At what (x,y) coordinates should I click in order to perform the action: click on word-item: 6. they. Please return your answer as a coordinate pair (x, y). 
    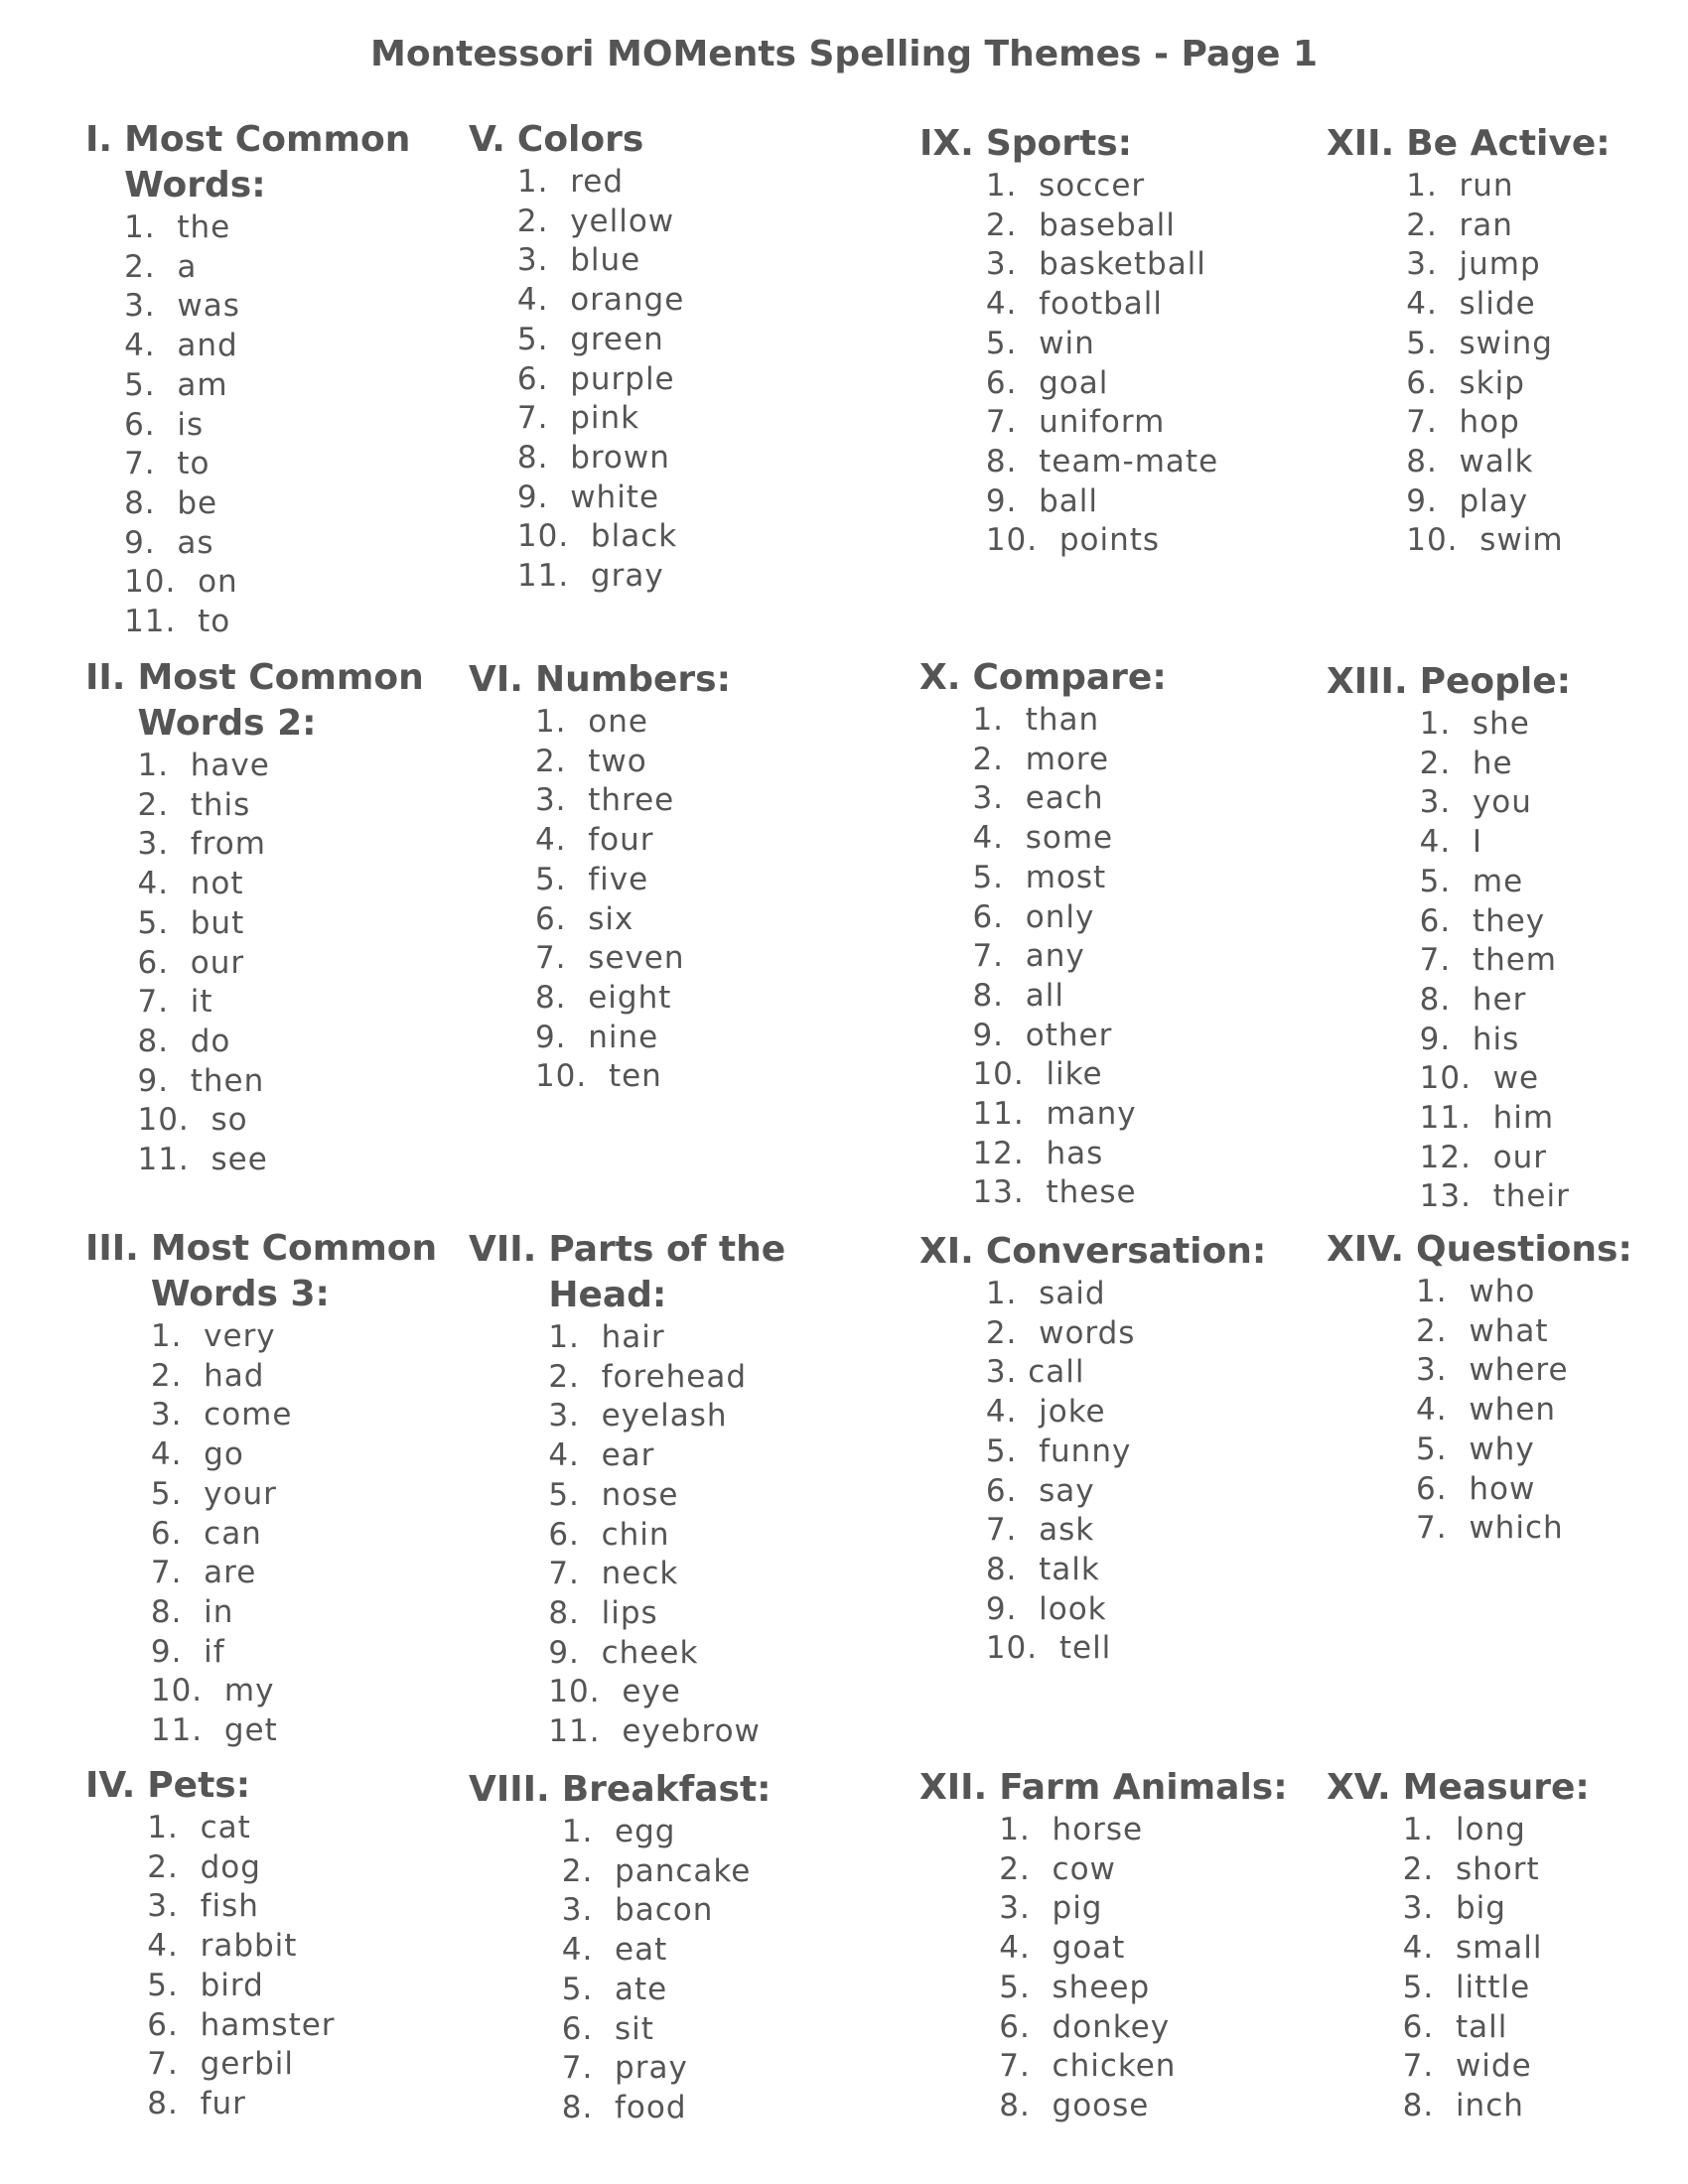
    Looking at the image, I should click on (1482, 920).